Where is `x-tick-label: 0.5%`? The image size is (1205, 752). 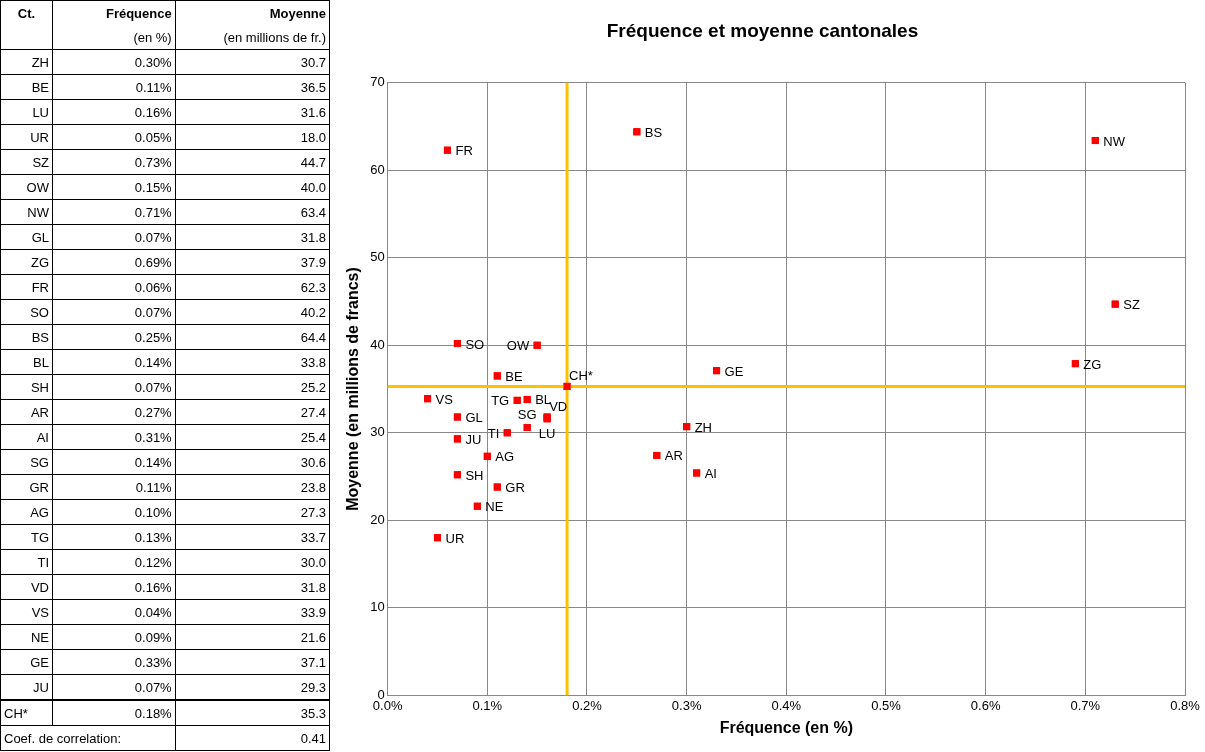 x-tick-label: 0.5% is located at coordinates (886, 705).